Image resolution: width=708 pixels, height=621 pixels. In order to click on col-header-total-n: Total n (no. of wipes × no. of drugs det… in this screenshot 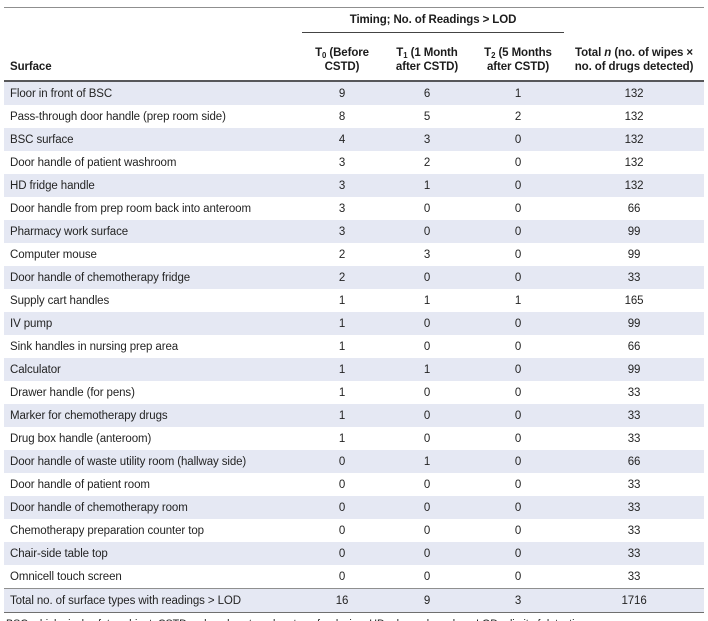, I will do `click(634, 57)`.